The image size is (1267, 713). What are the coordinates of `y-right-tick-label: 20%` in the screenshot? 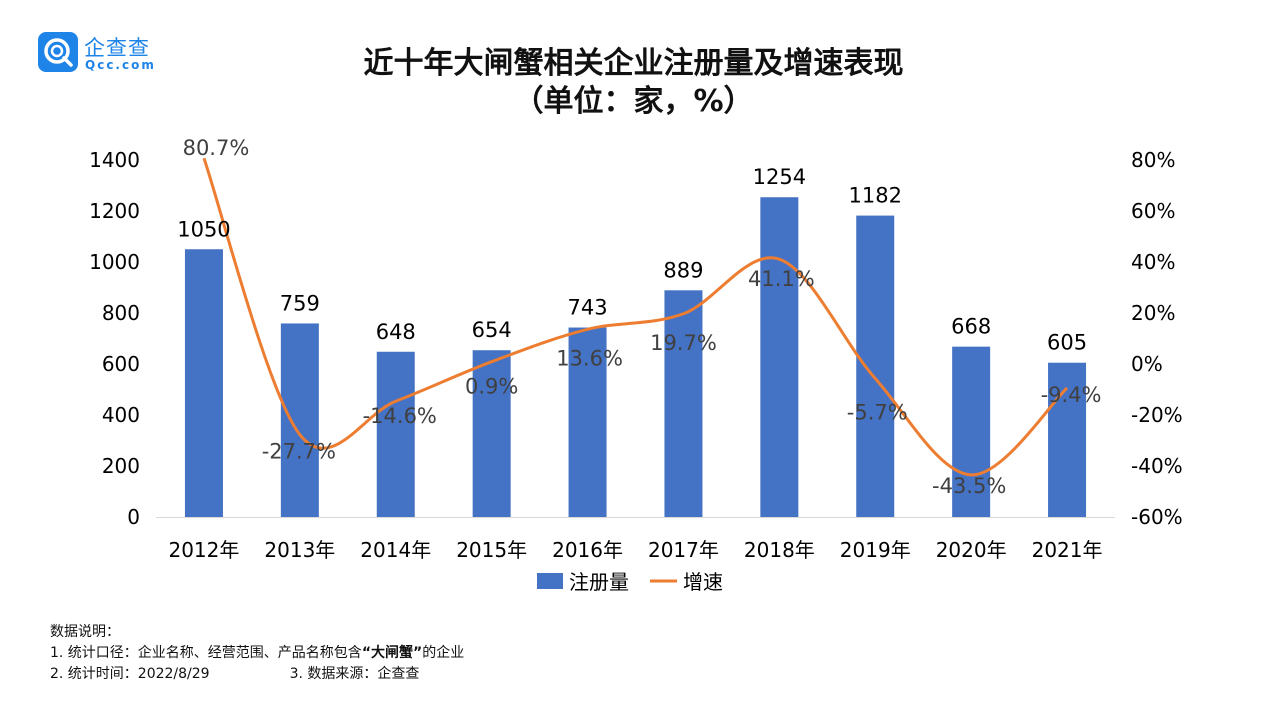 It's located at (1153, 313).